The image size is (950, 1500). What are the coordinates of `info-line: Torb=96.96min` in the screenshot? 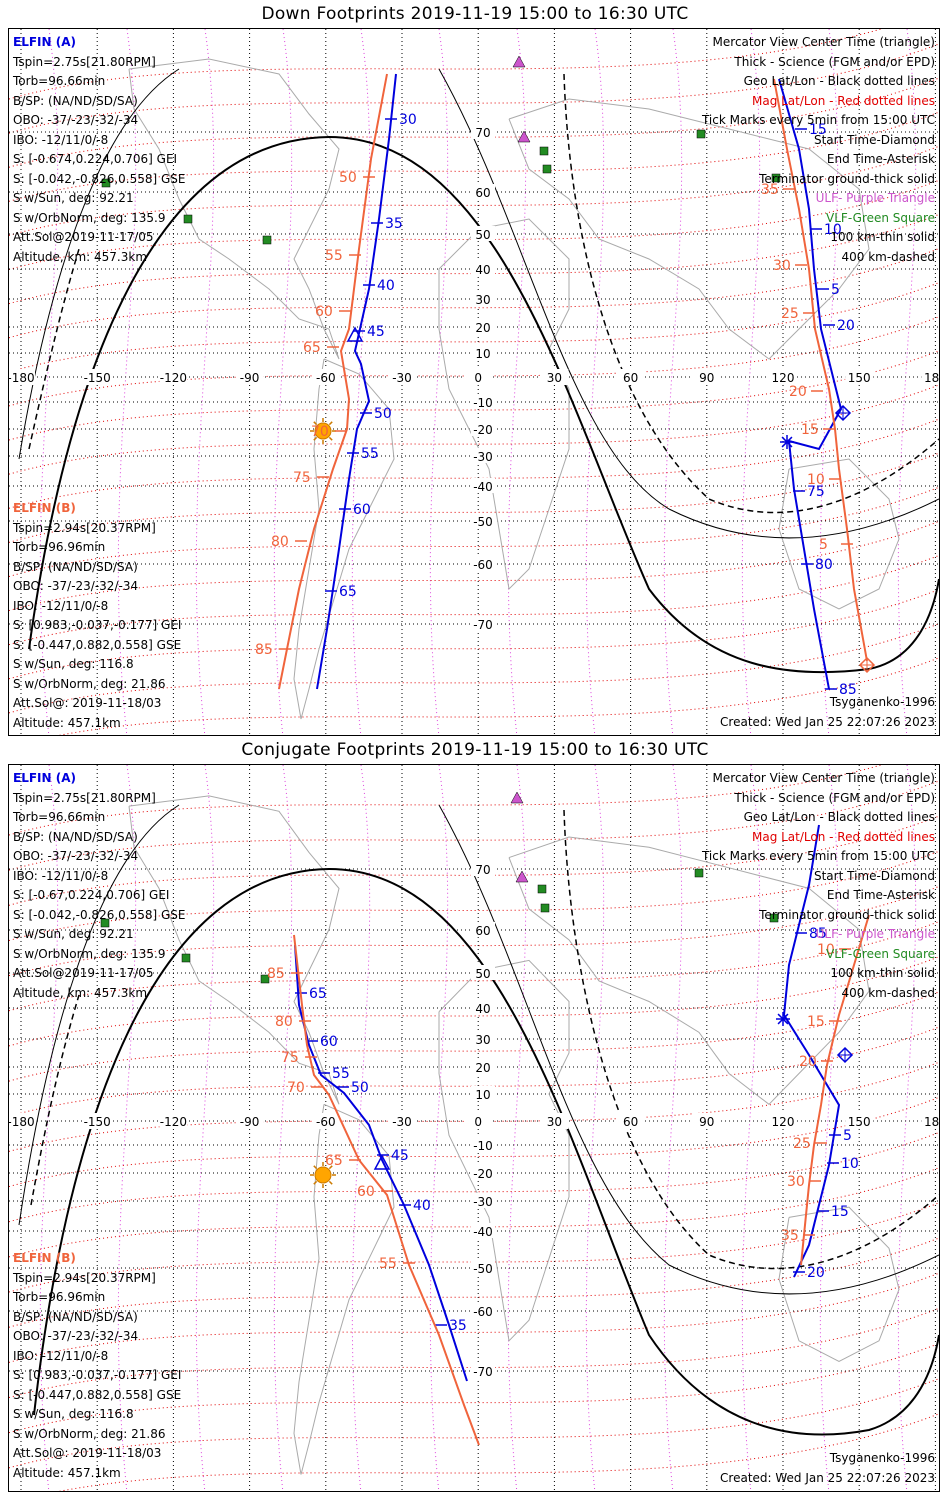 It's located at (59, 1297).